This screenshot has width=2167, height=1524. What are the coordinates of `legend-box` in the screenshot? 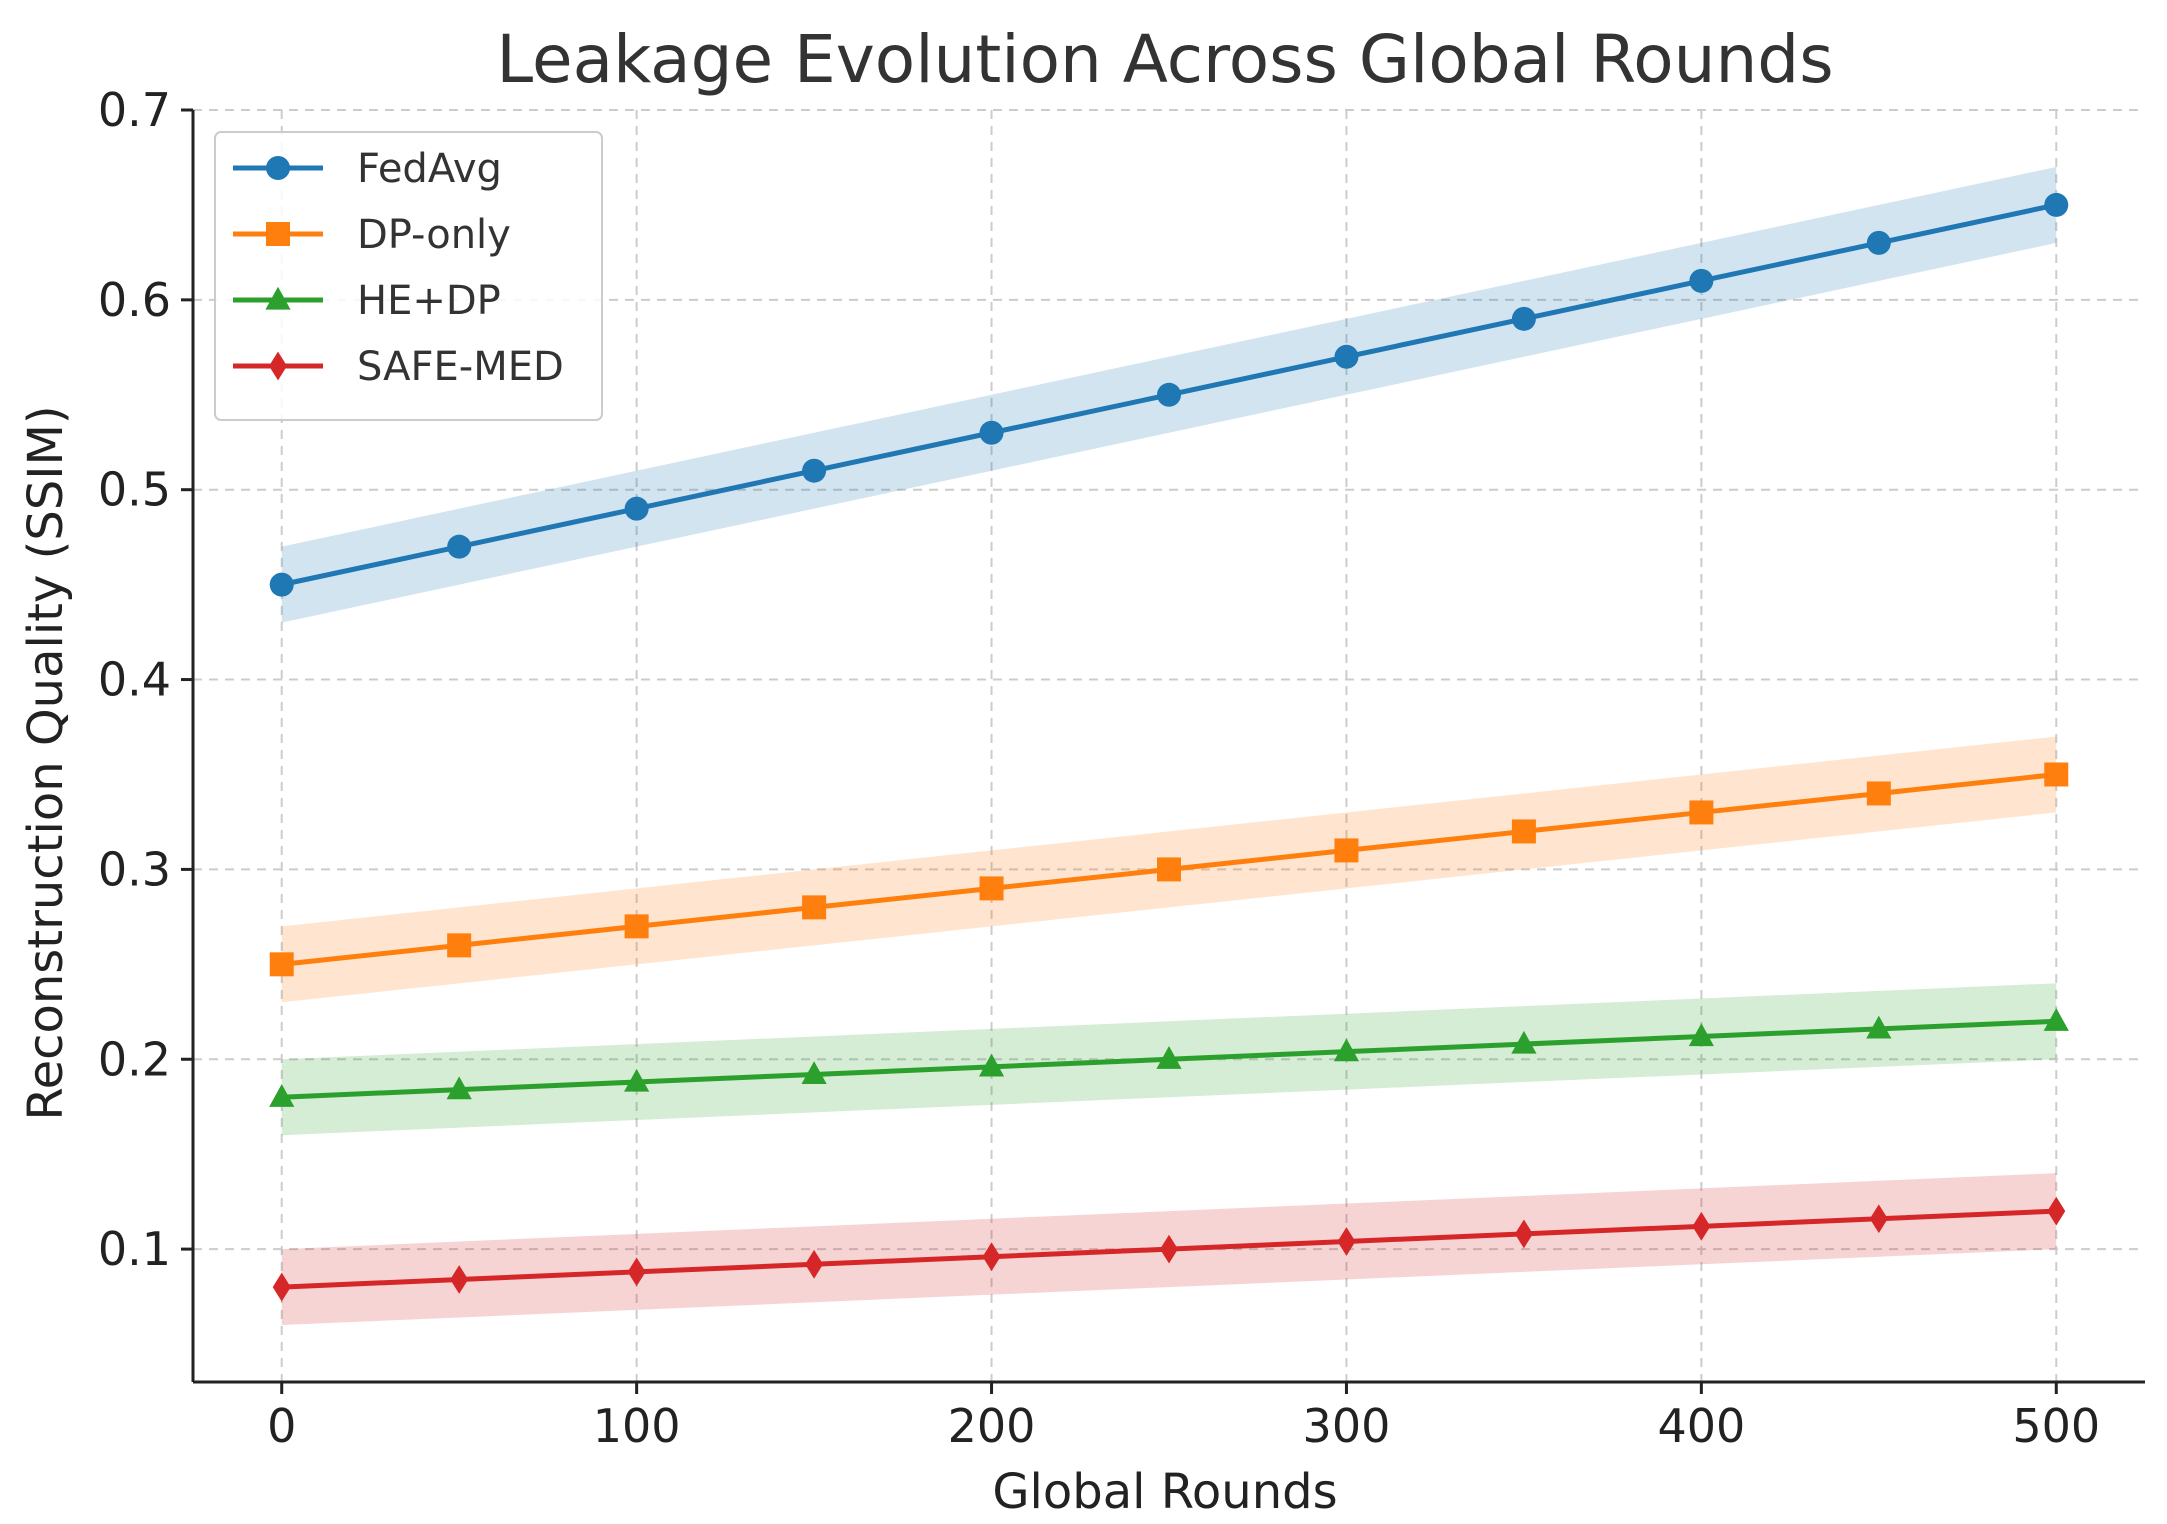 It's located at (408, 276).